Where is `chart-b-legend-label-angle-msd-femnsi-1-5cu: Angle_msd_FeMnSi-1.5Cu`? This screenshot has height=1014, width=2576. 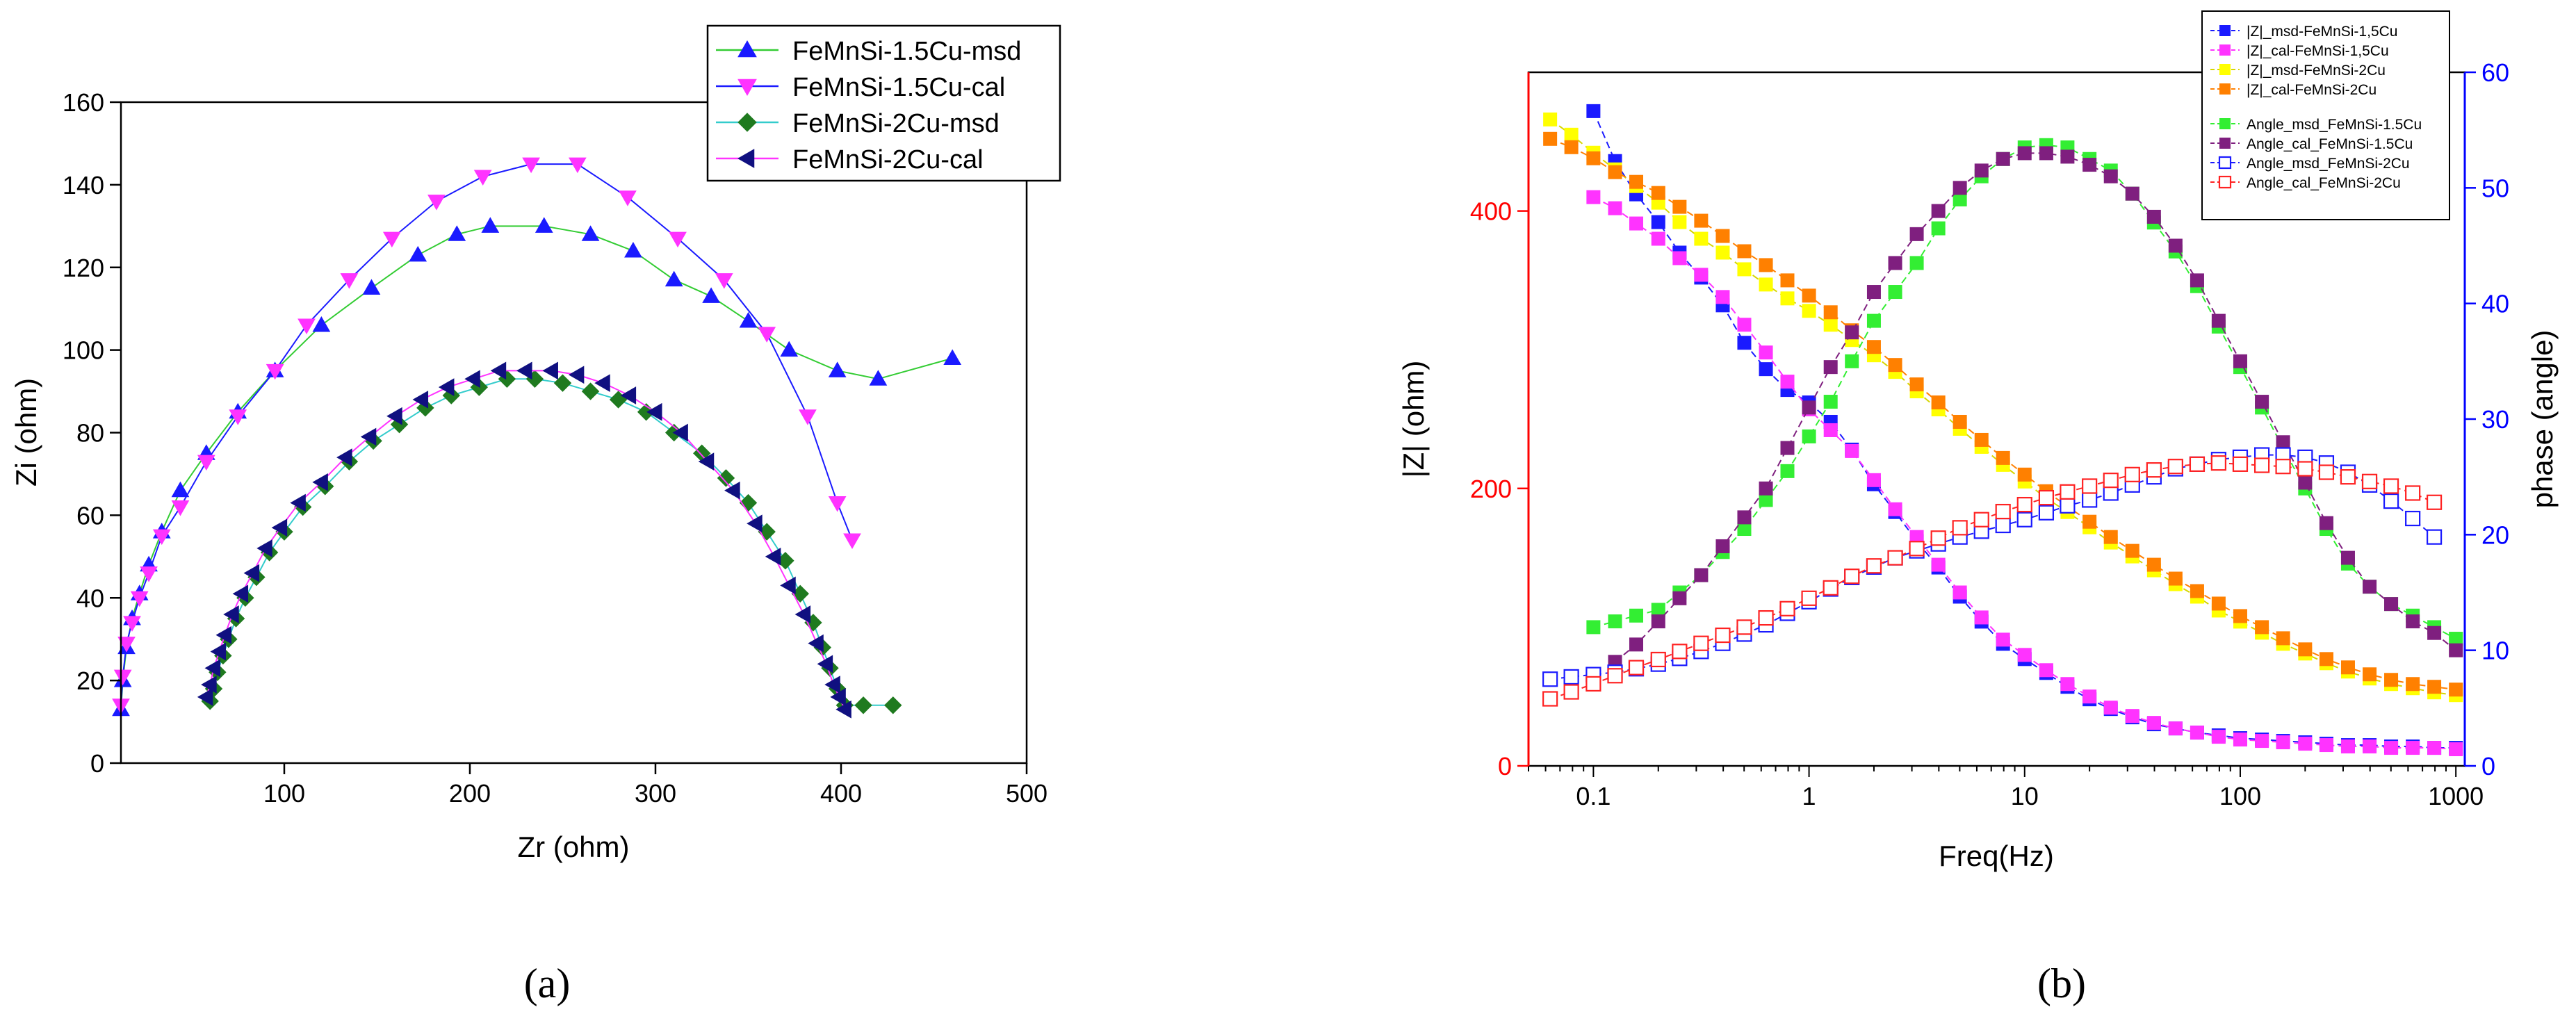
chart-b-legend-label-angle-msd-femnsi-1-5cu: Angle_msd_FeMnSi-1.5Cu is located at coordinates (2334, 125).